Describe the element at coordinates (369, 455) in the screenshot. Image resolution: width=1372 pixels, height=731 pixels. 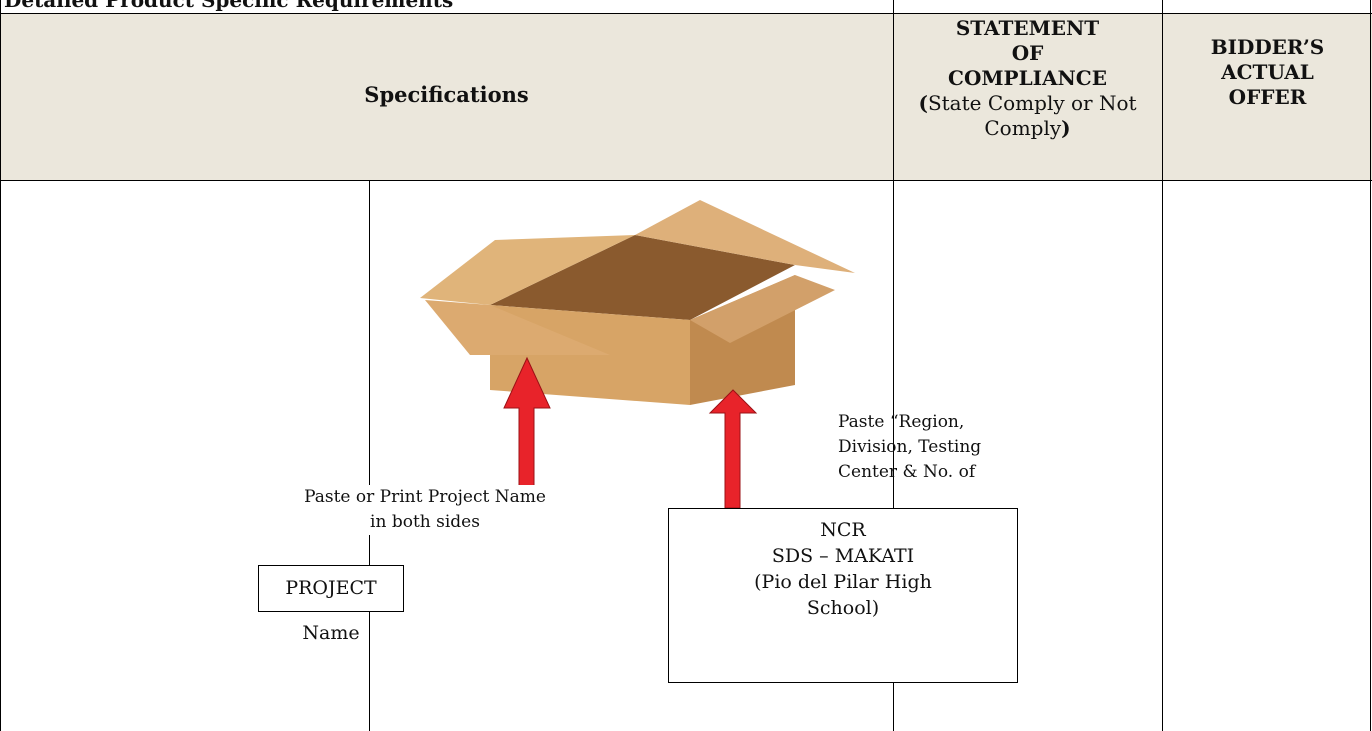
I see `guide-line` at that location.